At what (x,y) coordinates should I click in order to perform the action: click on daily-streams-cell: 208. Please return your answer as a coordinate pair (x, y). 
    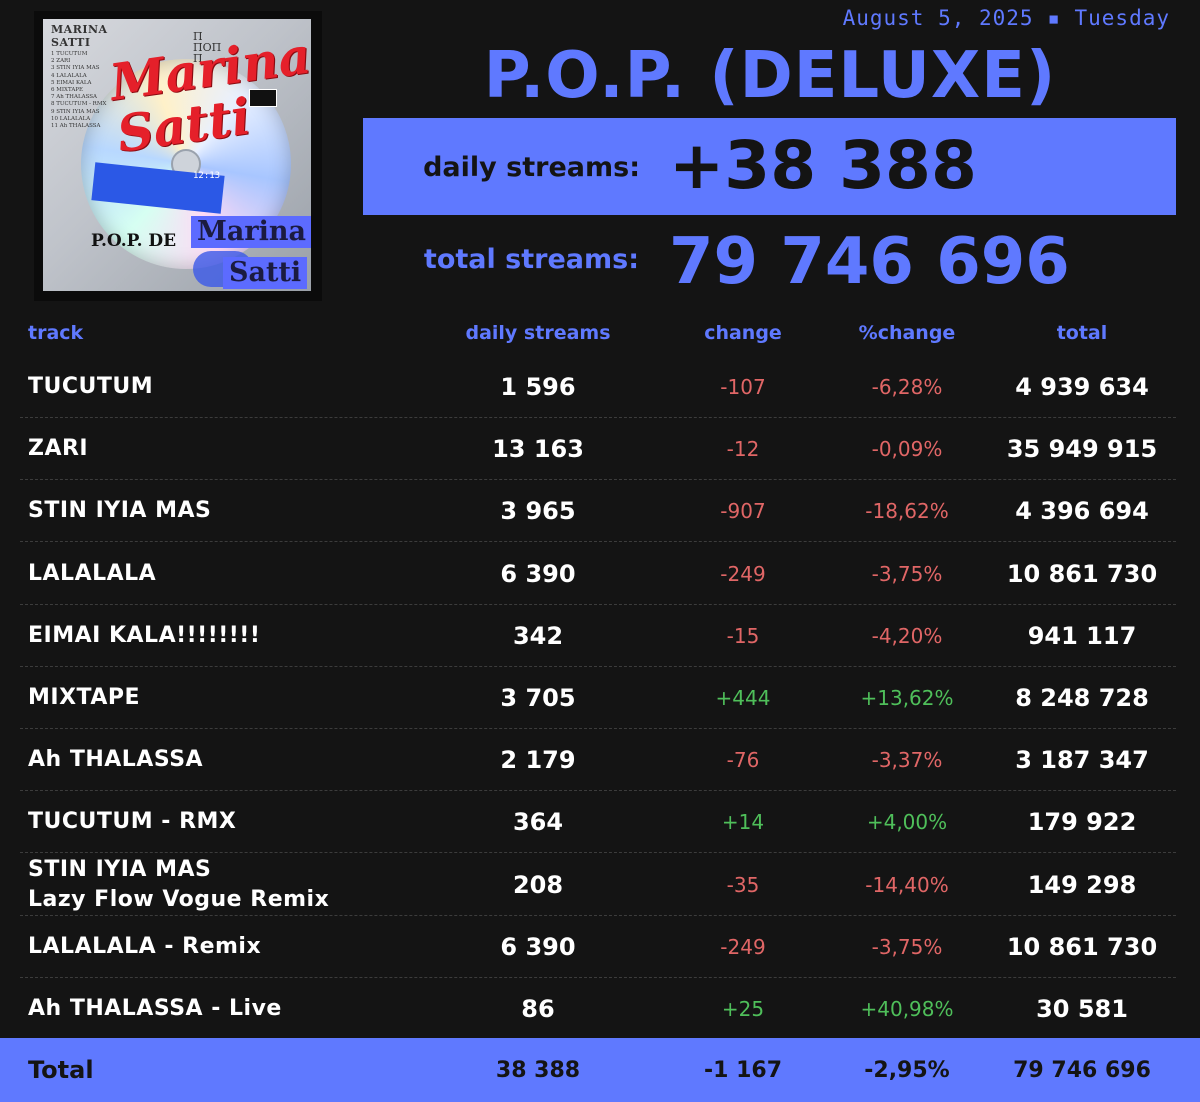
    Looking at the image, I should click on (538, 884).